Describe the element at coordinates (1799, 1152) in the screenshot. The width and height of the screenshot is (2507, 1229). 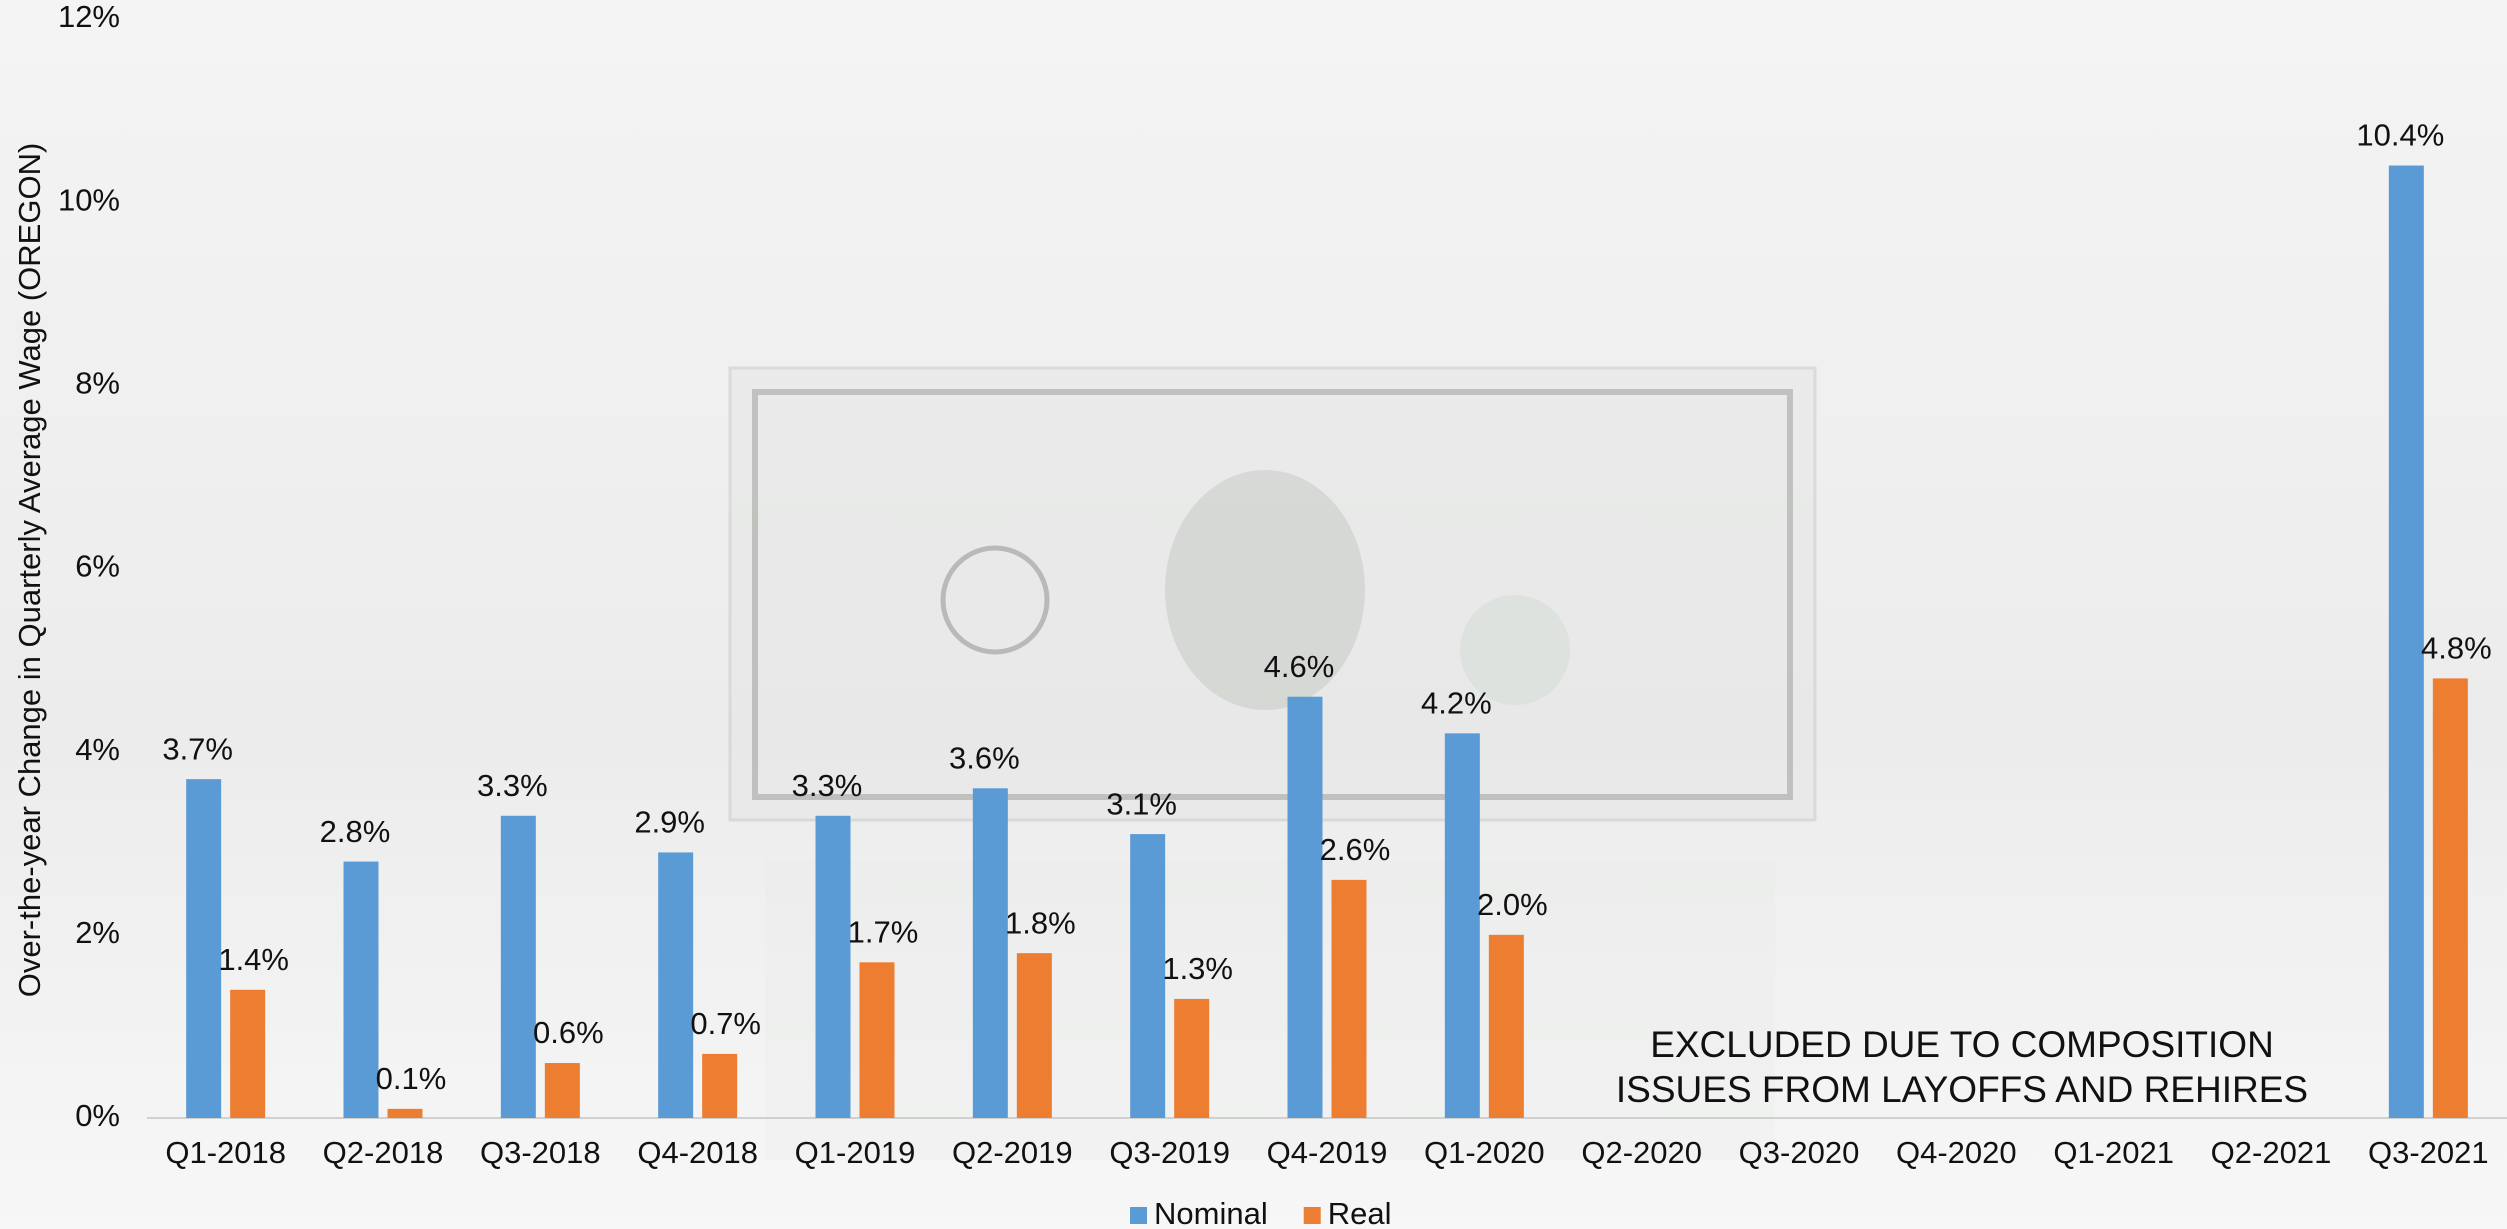
I see `x-tick-label: Q3-2020` at that location.